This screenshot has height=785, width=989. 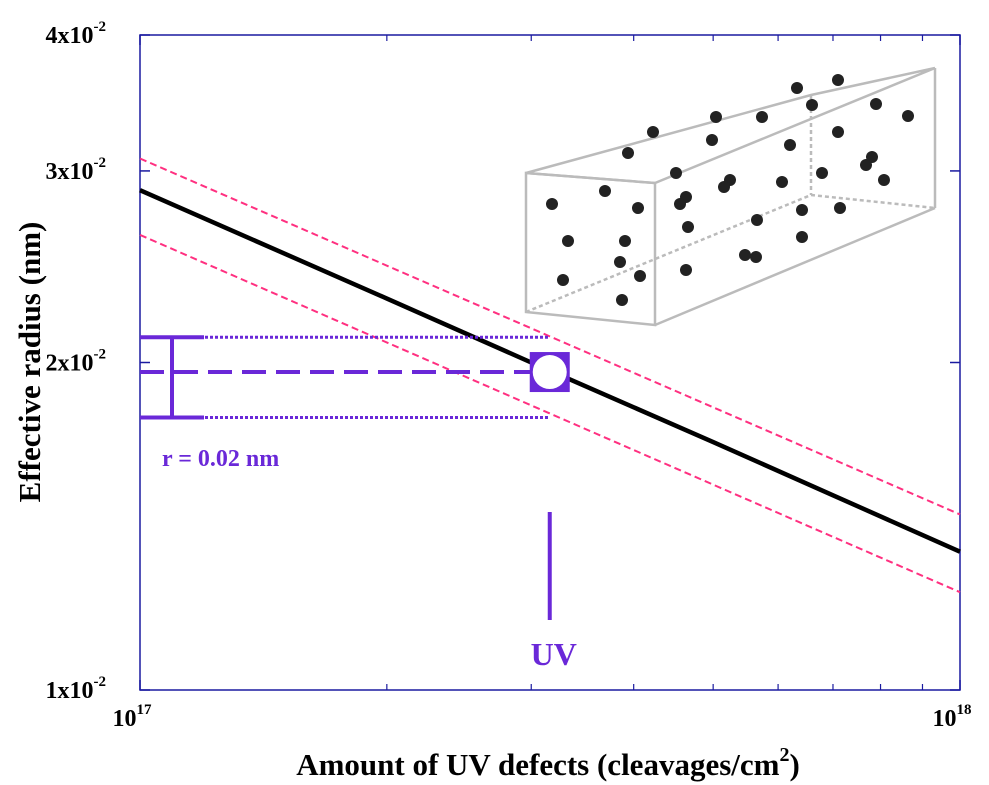 What do you see at coordinates (554, 654) in the screenshot?
I see `uv-label: UV` at bounding box center [554, 654].